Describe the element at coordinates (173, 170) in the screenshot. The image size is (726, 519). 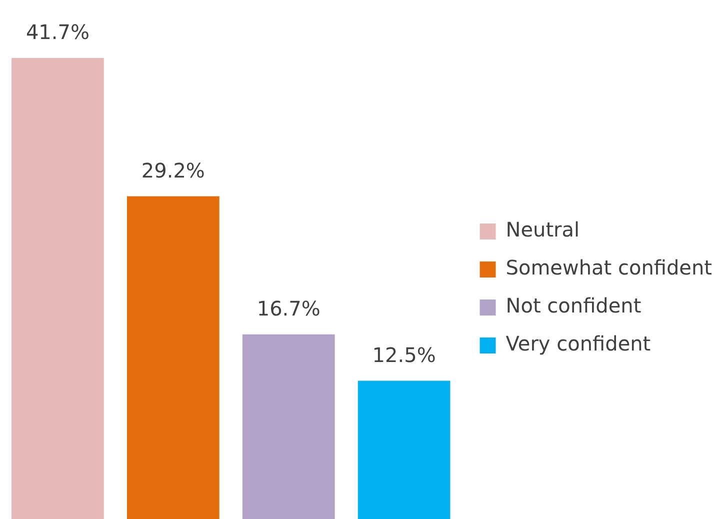
I see `data-label: 29.2%` at that location.